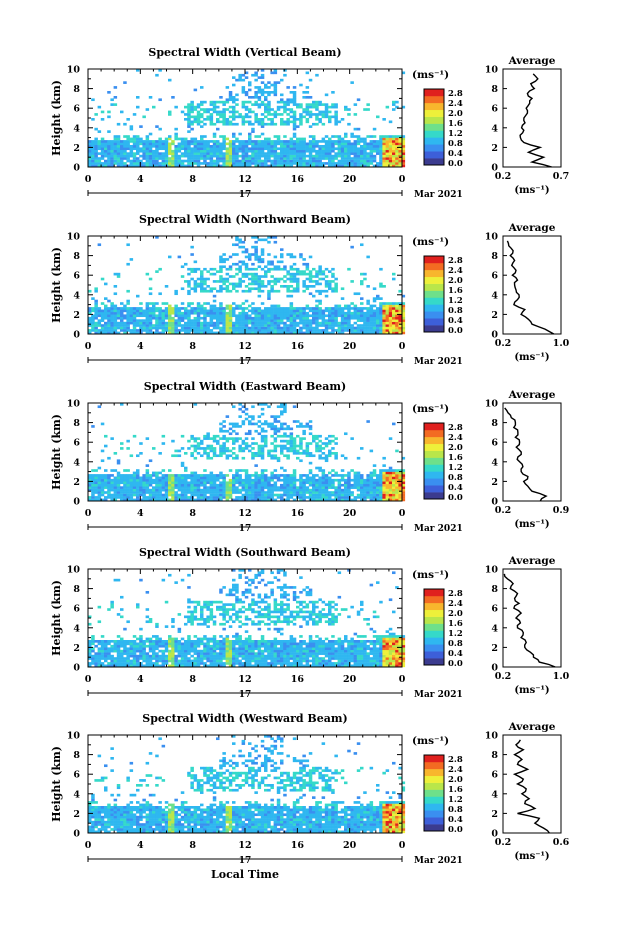 The width and height of the screenshot is (622, 929). Describe the element at coordinates (494, 482) in the screenshot. I see `avg-y-tick-label: 2` at that location.